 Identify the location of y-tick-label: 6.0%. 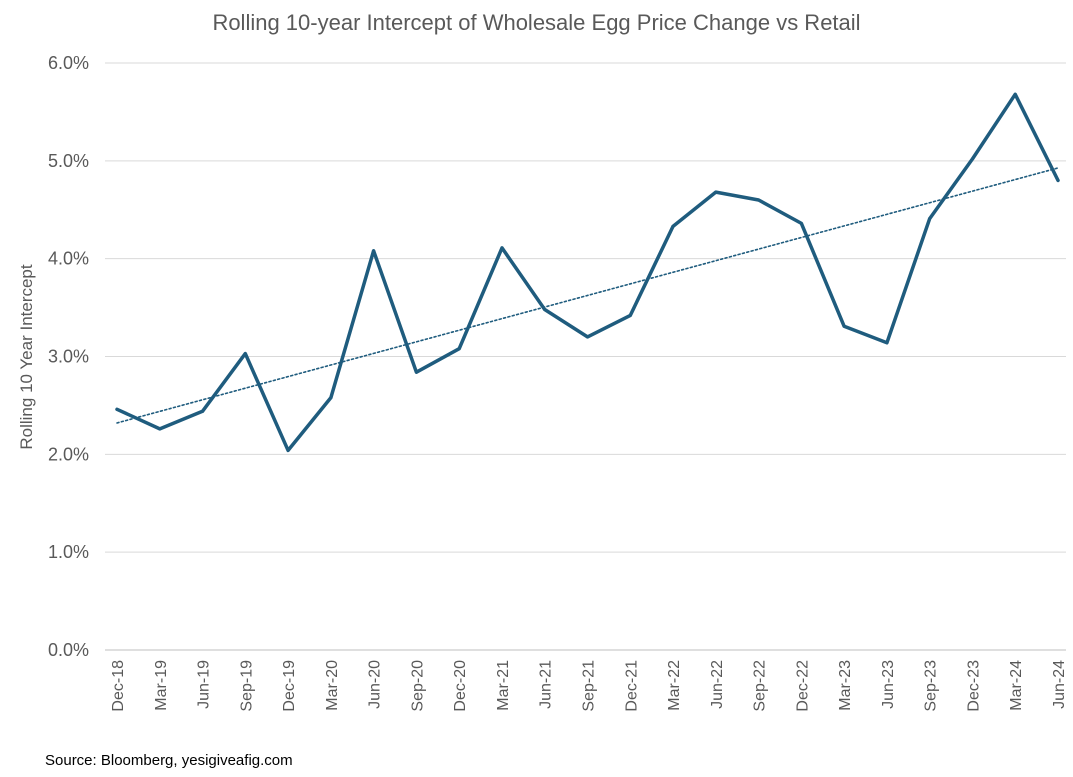
(68, 63).